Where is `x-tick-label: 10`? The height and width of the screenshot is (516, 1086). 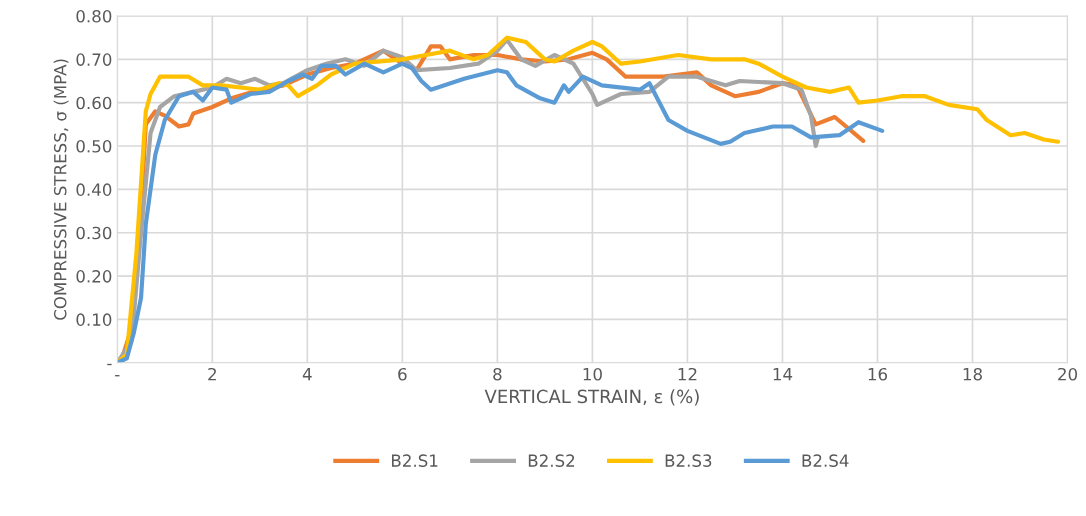 x-tick-label: 10 is located at coordinates (592, 374).